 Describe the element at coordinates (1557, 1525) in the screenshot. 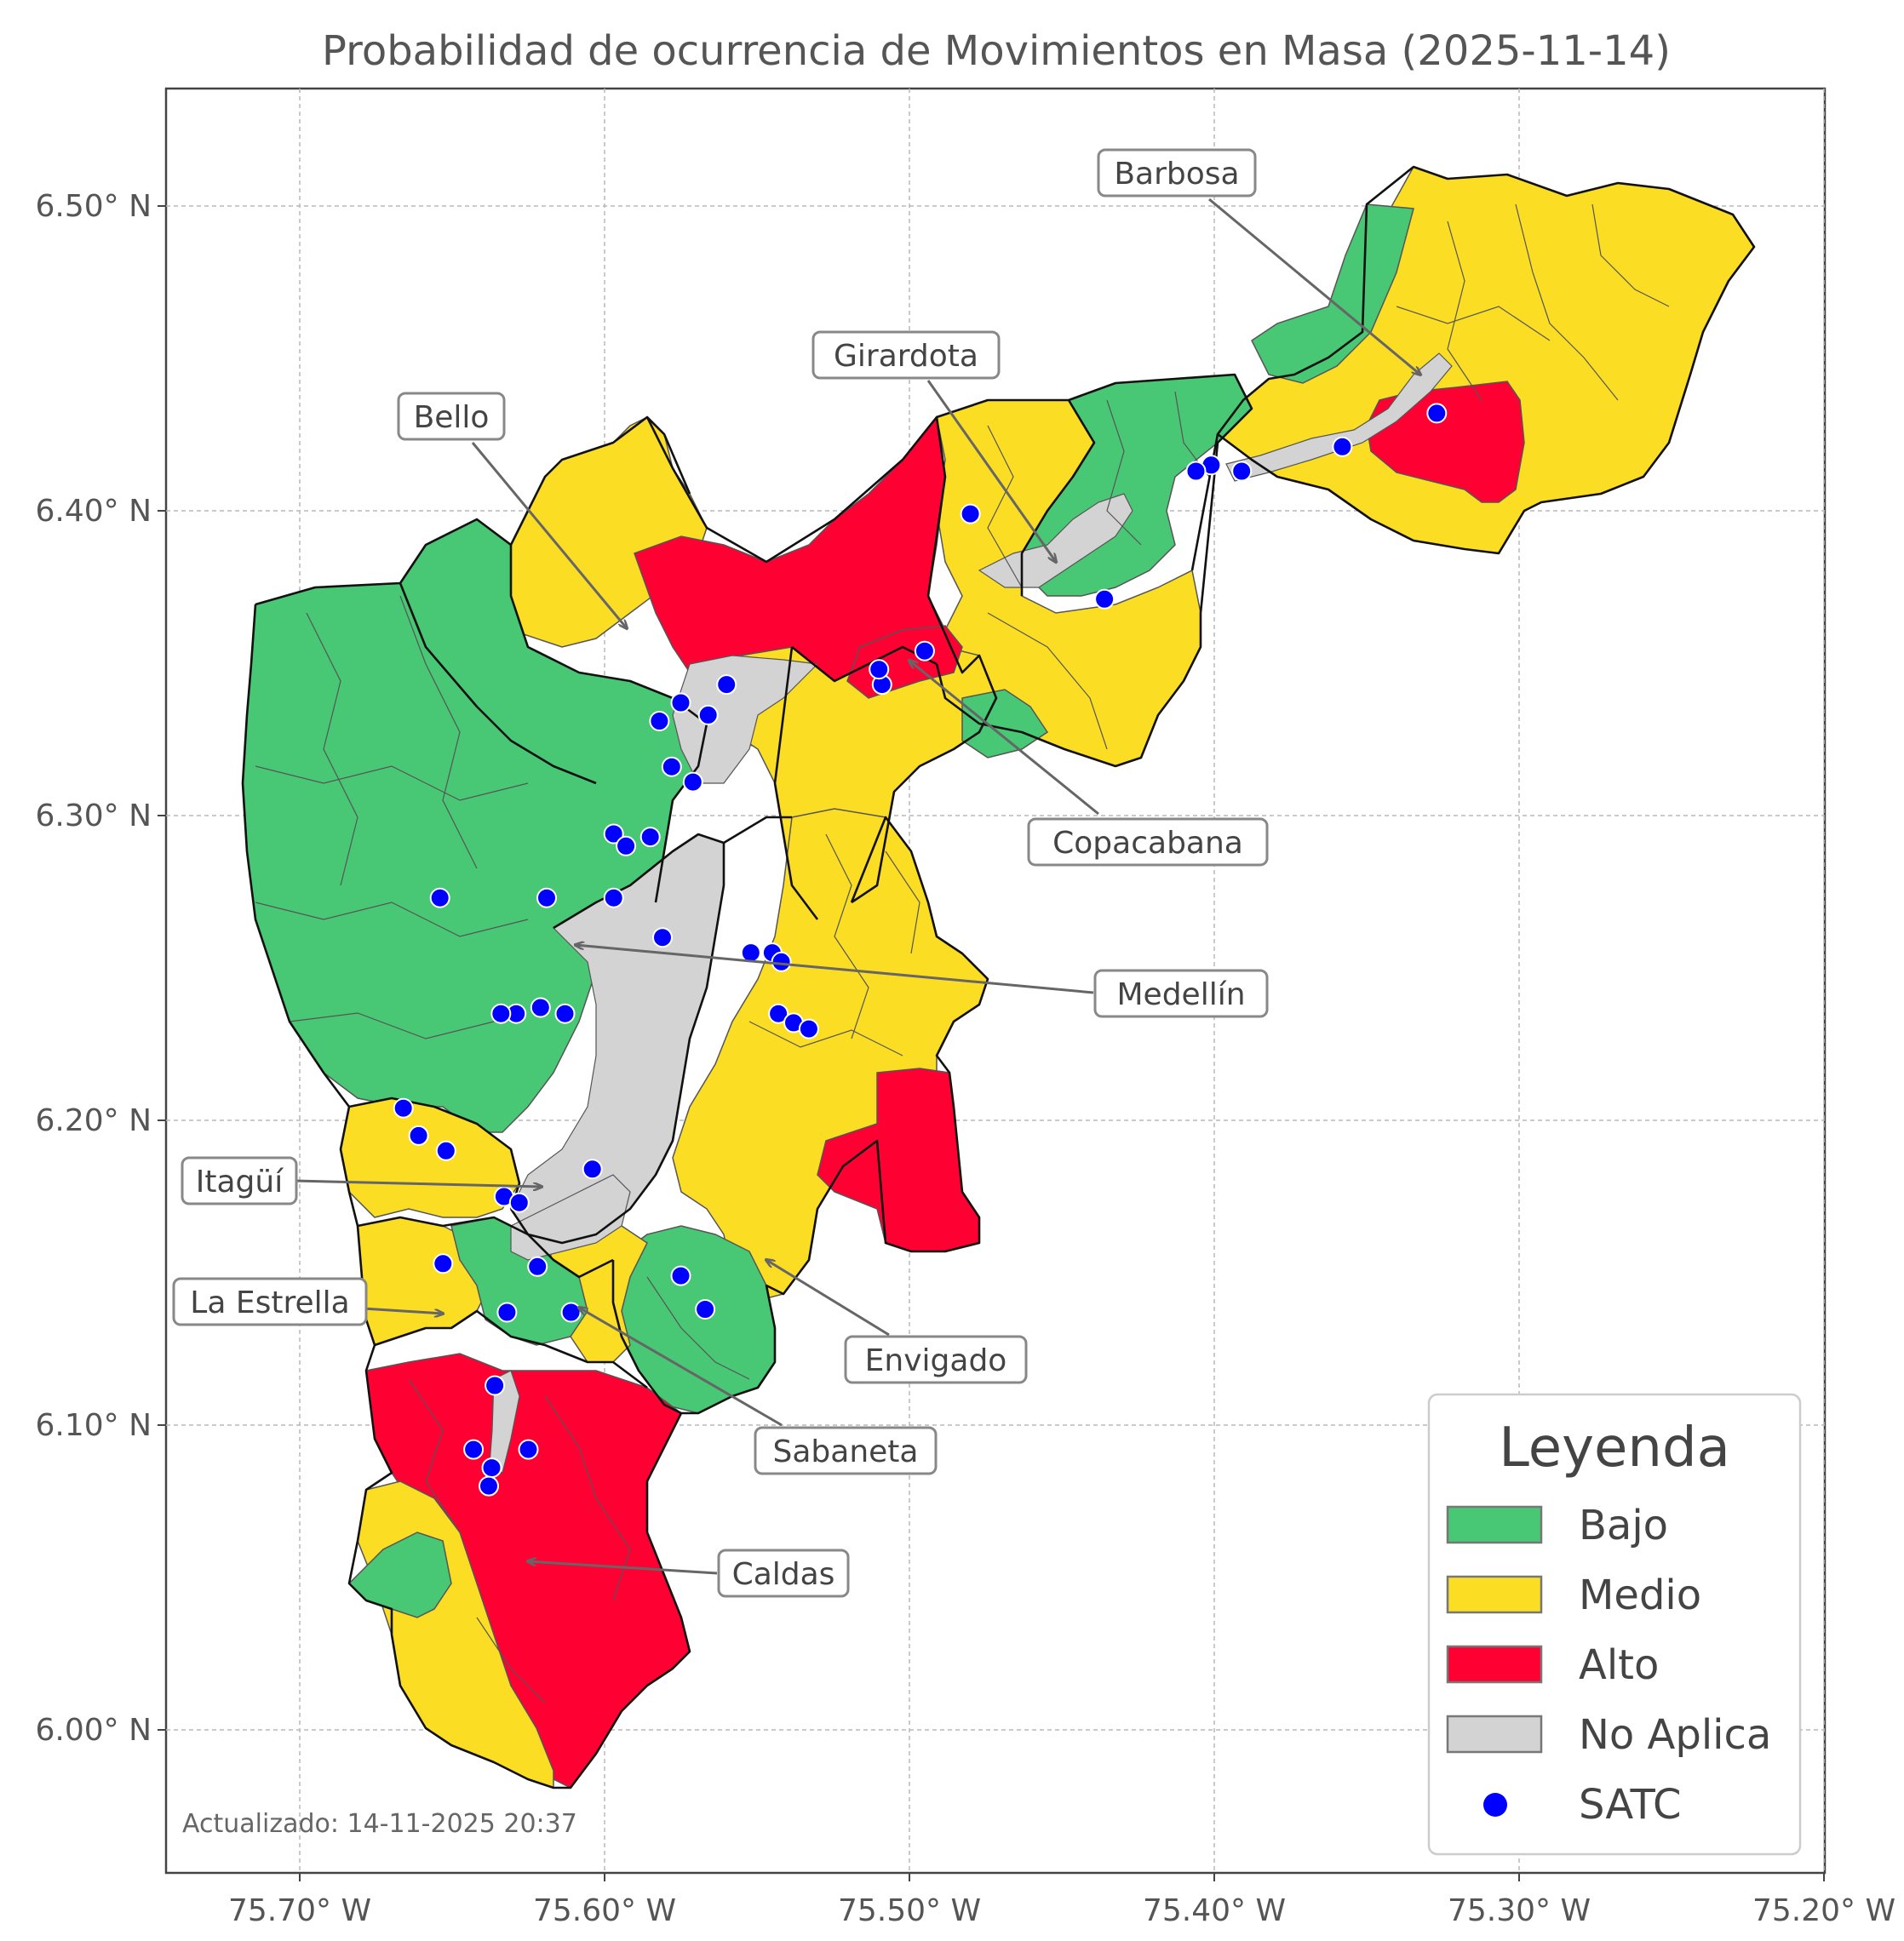

I see `legend-item-bajo: Bajo` at that location.